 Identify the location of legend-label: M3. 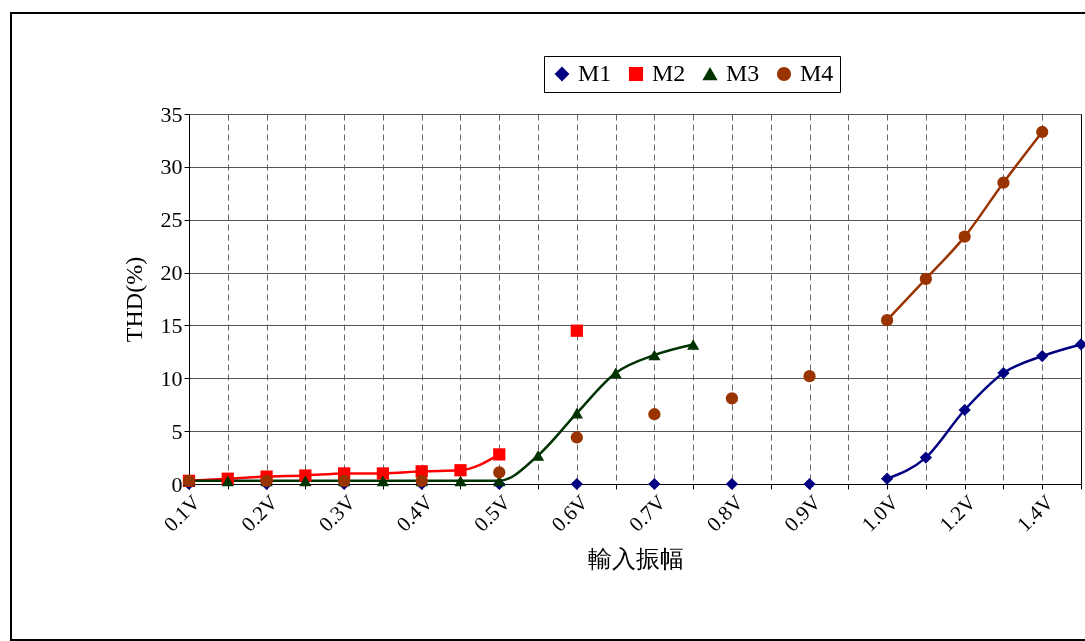
(743, 73).